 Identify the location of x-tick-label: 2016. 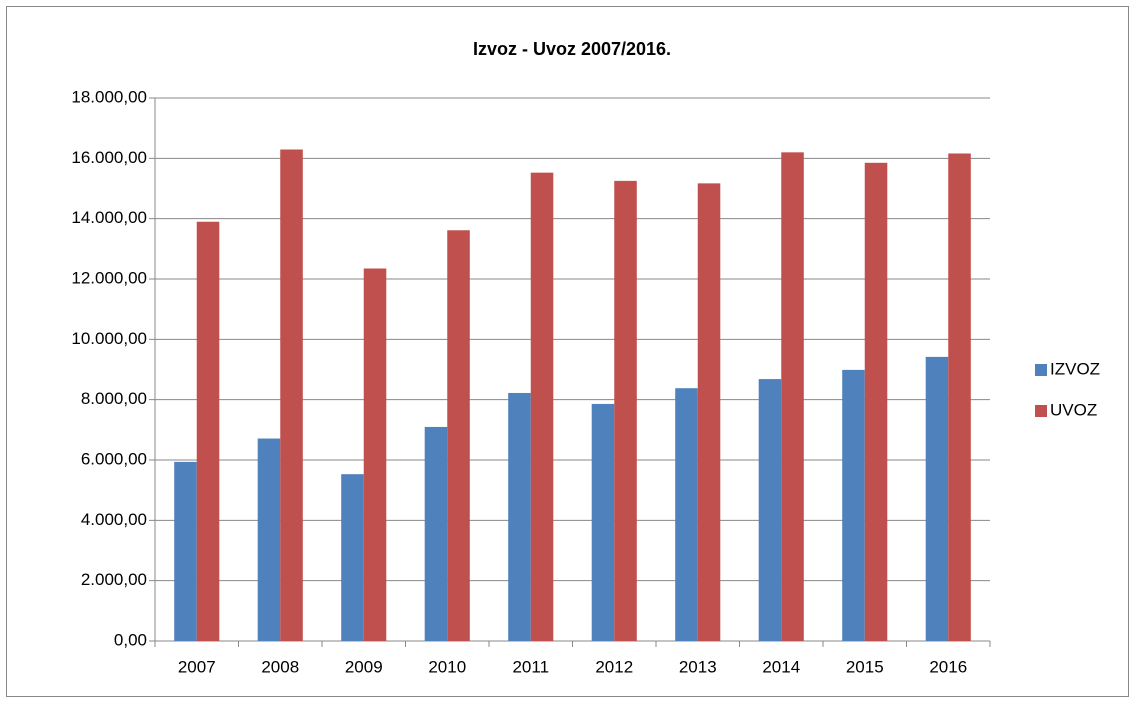
(948, 666).